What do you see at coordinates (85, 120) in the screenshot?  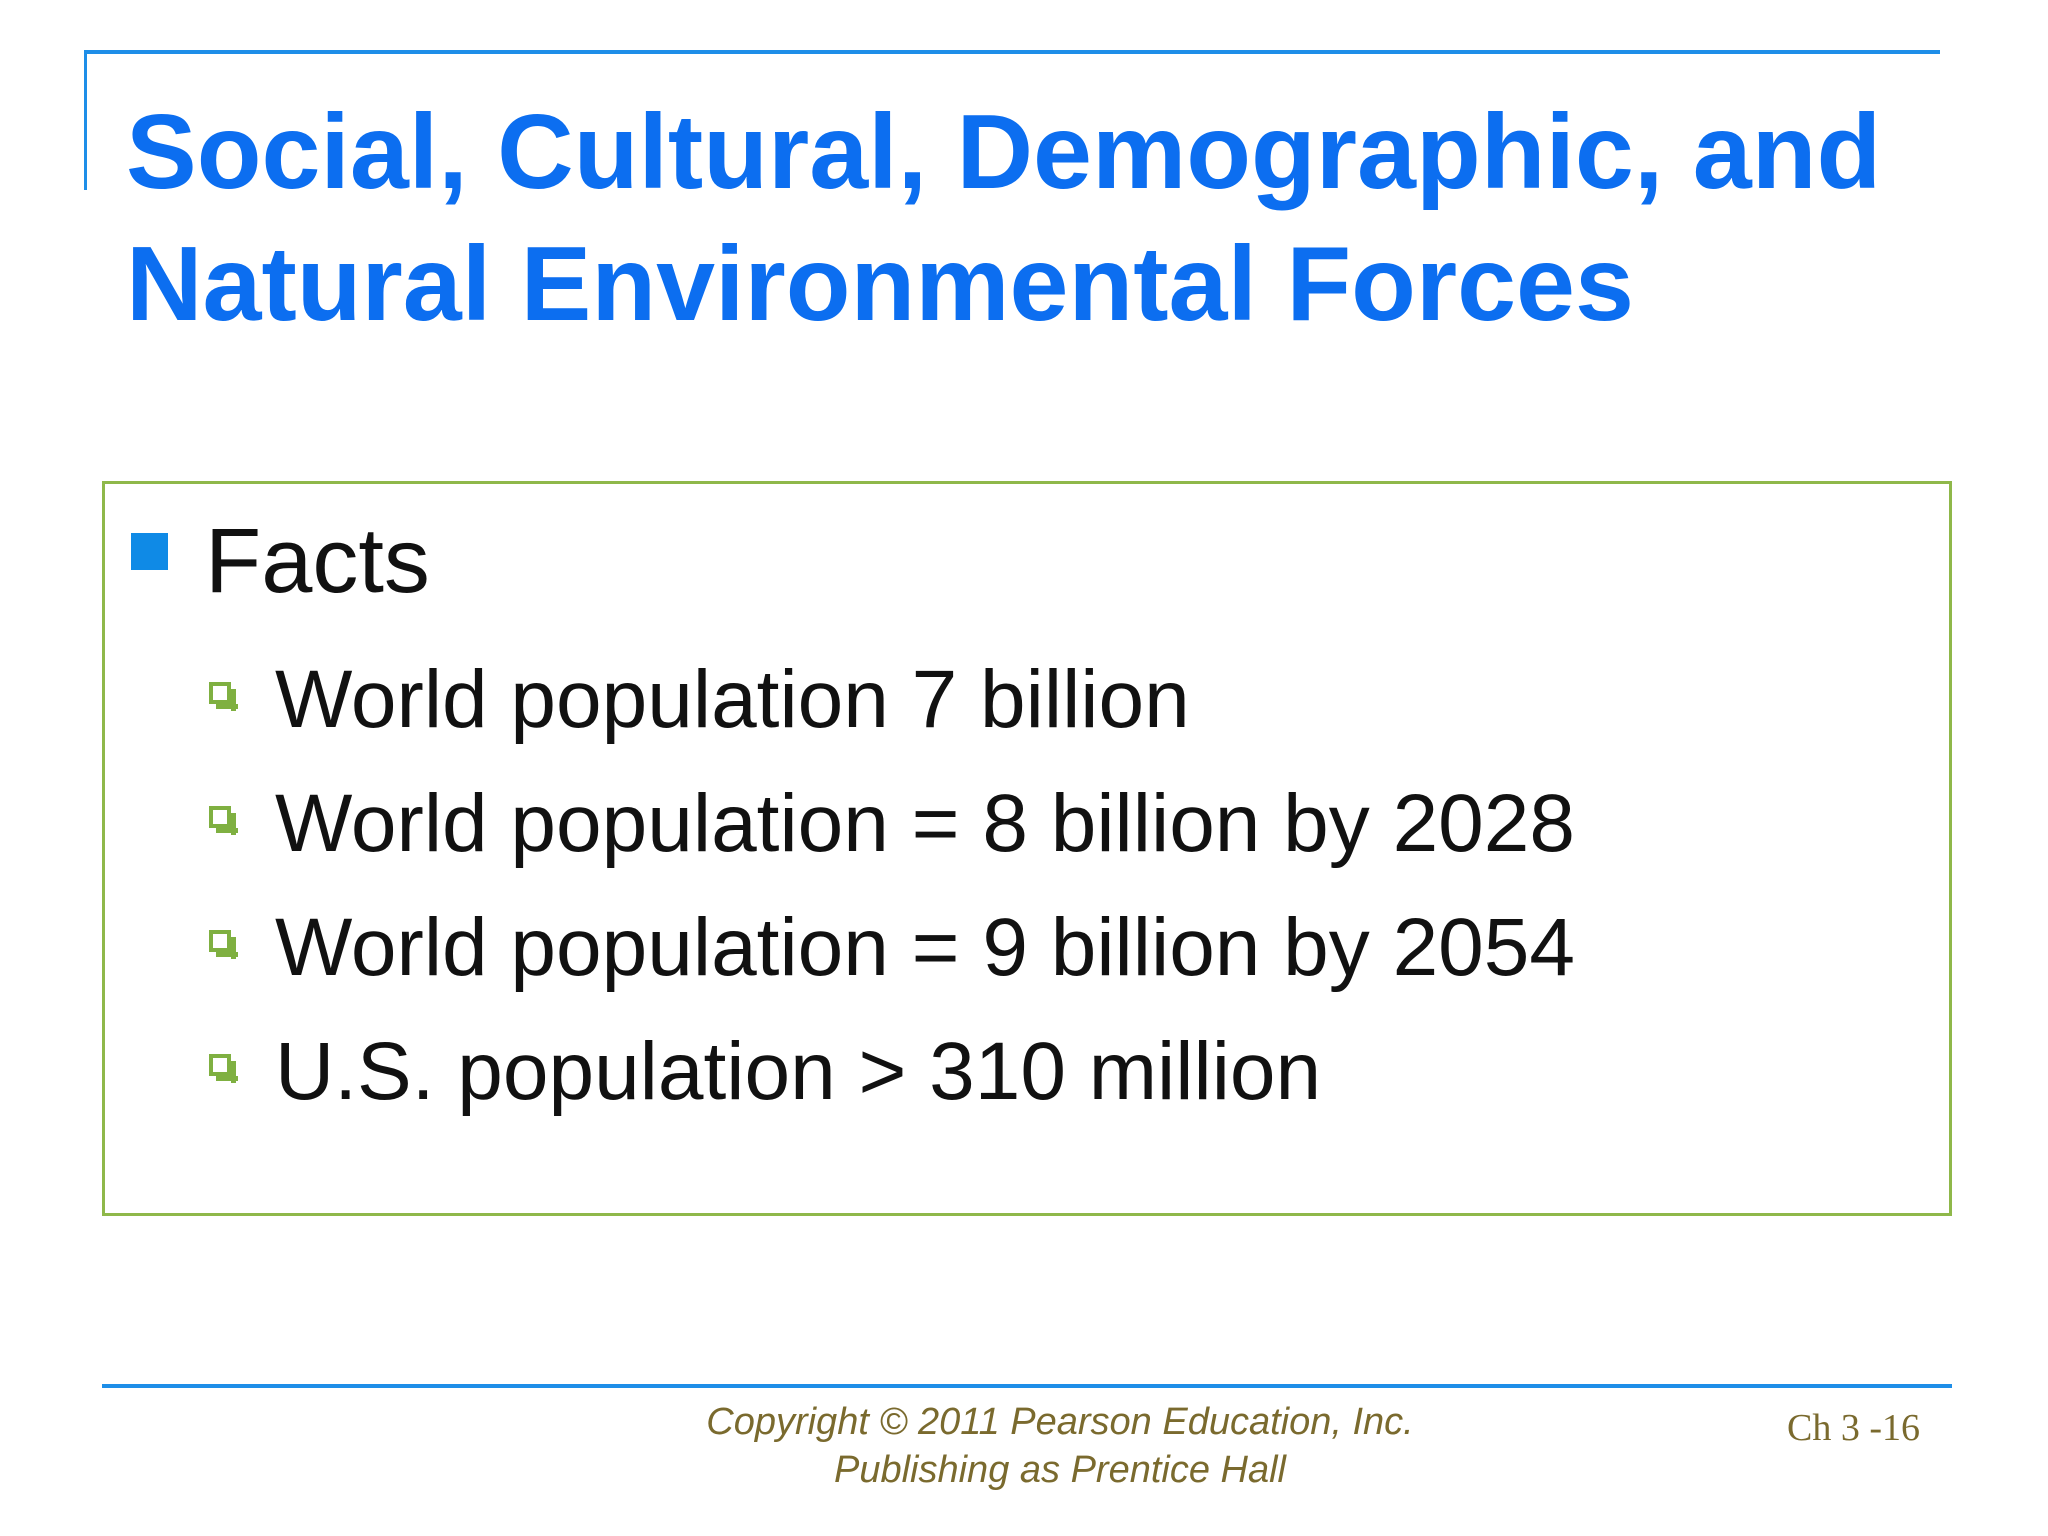 I see `title-left-rule` at bounding box center [85, 120].